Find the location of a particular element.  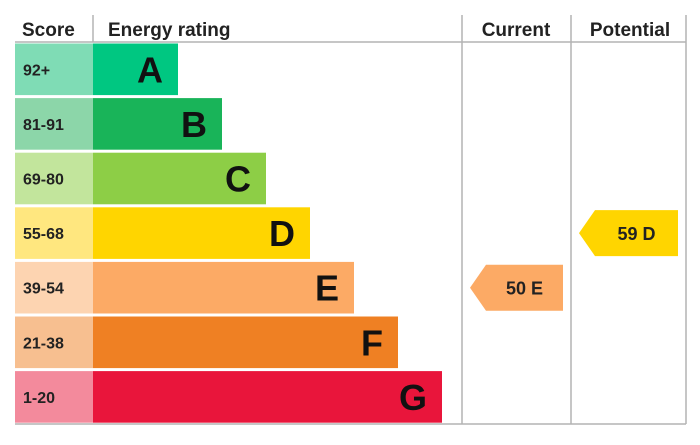

rating-bar-c is located at coordinates (179, 178).